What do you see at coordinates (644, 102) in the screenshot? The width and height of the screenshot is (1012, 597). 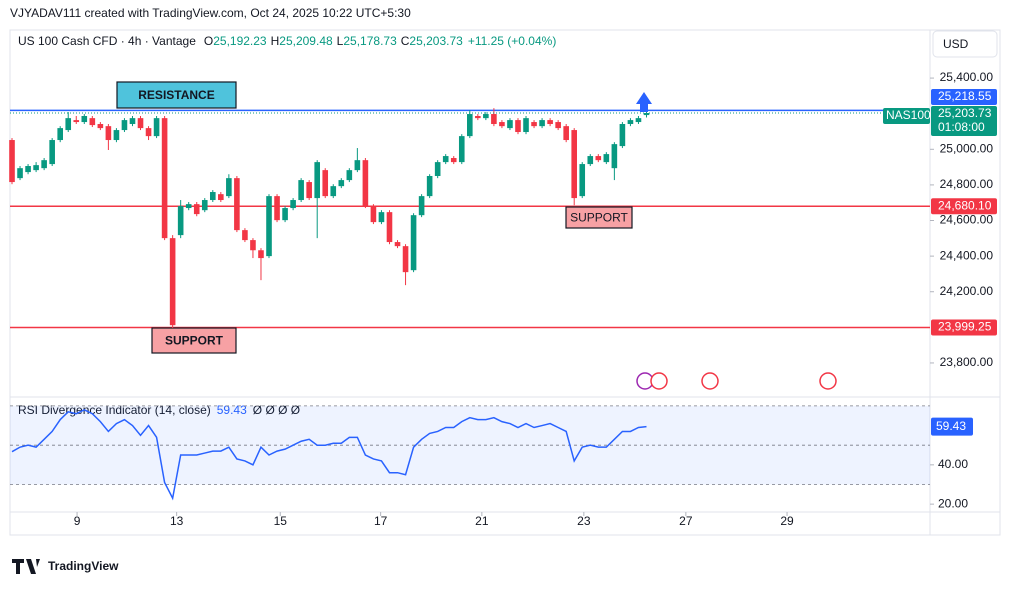 I see `up-arrow` at bounding box center [644, 102].